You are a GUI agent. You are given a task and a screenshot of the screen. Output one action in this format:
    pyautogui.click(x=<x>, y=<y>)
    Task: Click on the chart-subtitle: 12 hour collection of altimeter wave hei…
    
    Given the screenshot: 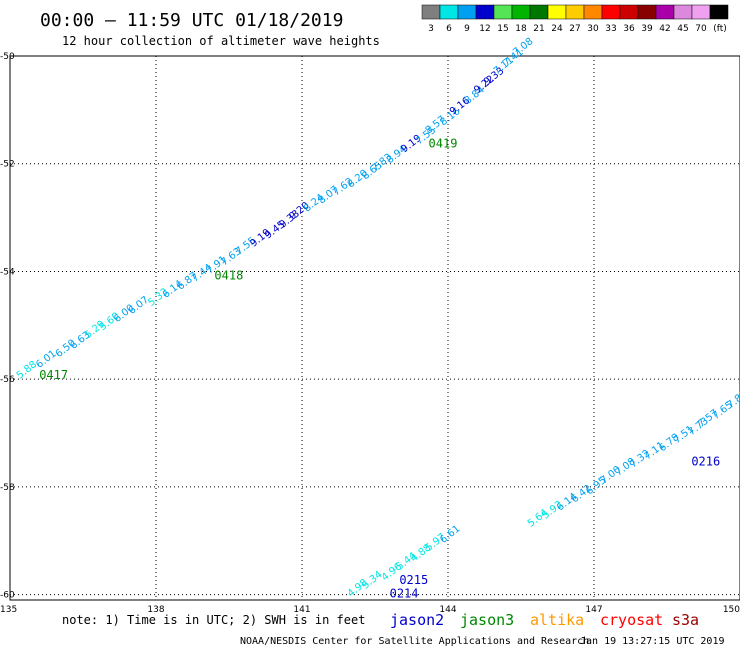 What is the action you would take?
    pyautogui.click(x=221, y=41)
    